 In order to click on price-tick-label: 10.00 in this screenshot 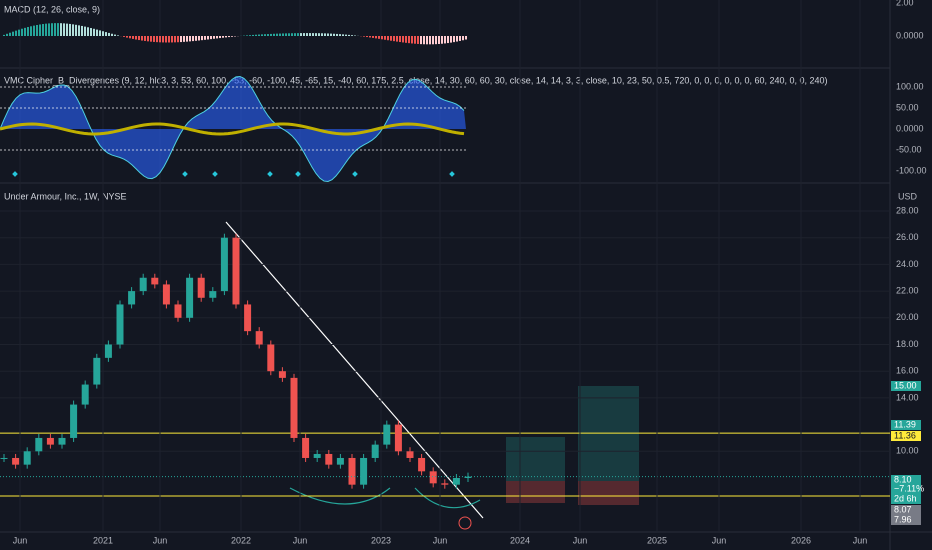, I will do `click(907, 451)`.